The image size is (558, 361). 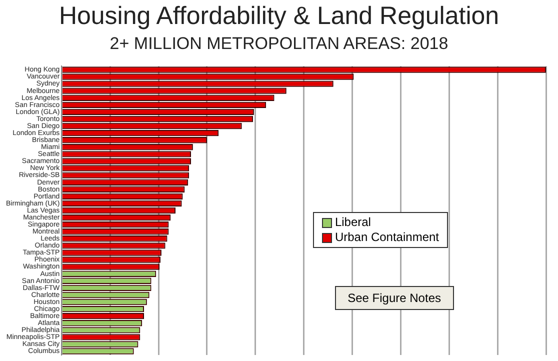 I want to click on annotation: See Figure Notes, so click(x=394, y=298).